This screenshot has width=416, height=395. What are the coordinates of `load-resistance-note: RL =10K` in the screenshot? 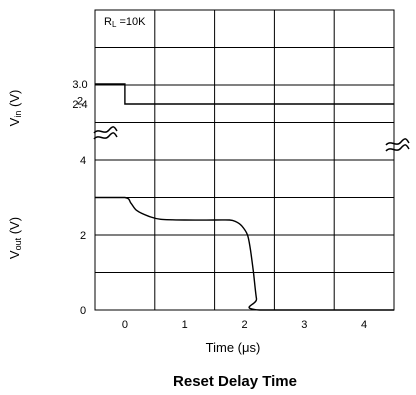 It's located at (125, 22).